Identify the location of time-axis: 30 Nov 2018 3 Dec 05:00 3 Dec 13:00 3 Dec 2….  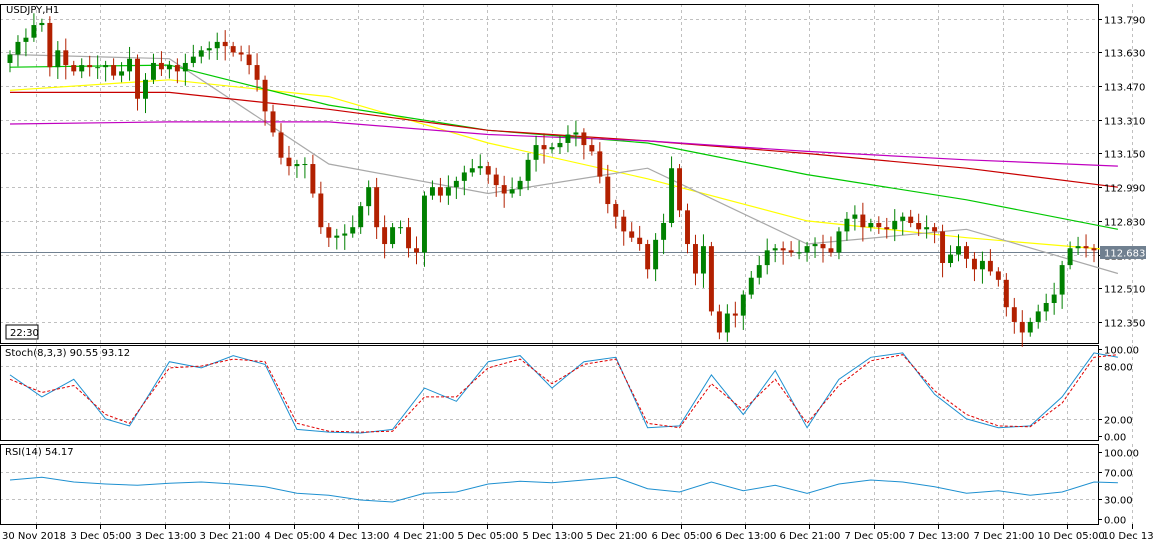
(577, 533).